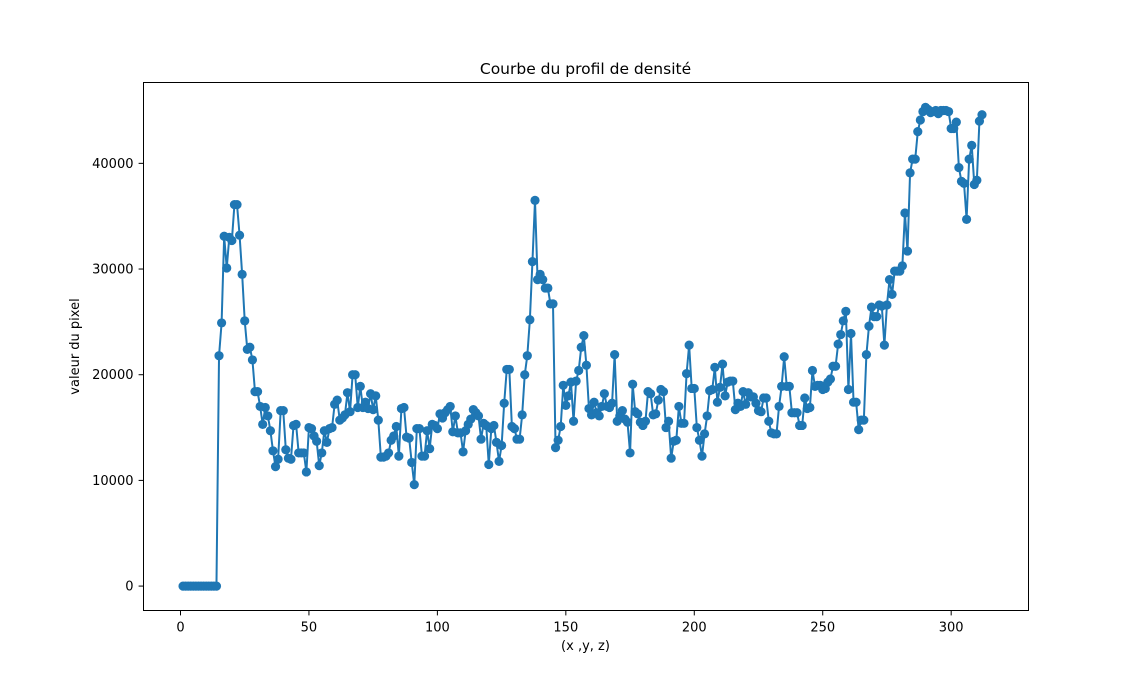 This screenshot has height=685, width=1142. Describe the element at coordinates (112, 164) in the screenshot. I see `y-tick-label: 40000` at that location.